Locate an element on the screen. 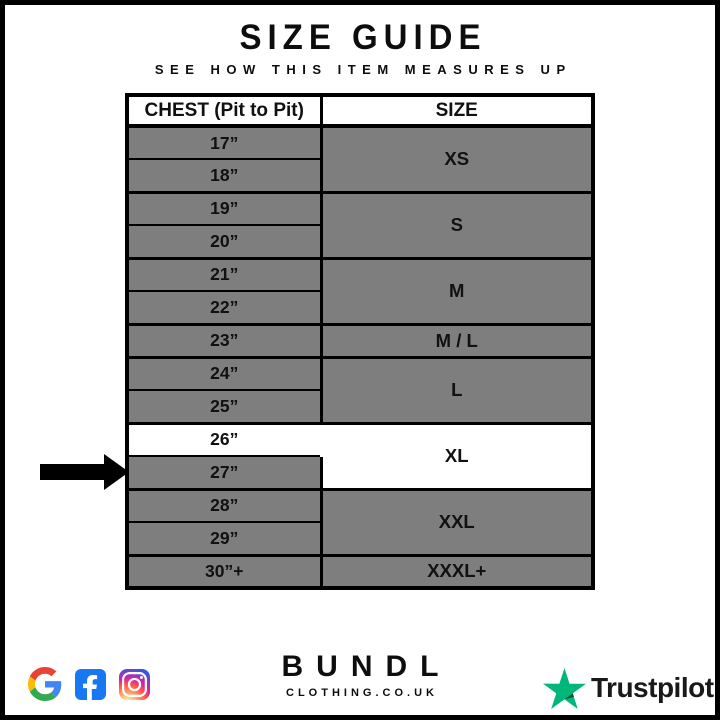 The width and height of the screenshot is (720, 720). chest-cell: 30”+ is located at coordinates (225, 570).